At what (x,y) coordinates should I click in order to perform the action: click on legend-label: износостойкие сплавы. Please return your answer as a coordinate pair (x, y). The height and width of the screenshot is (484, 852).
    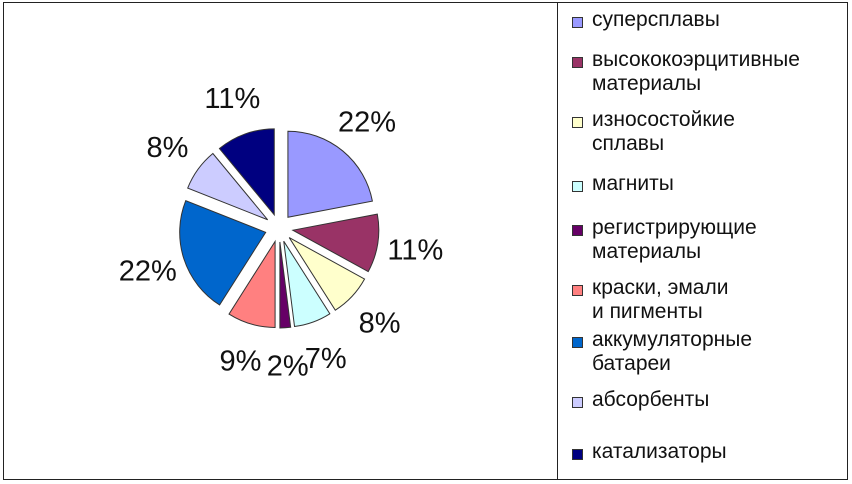
    Looking at the image, I should click on (663, 131).